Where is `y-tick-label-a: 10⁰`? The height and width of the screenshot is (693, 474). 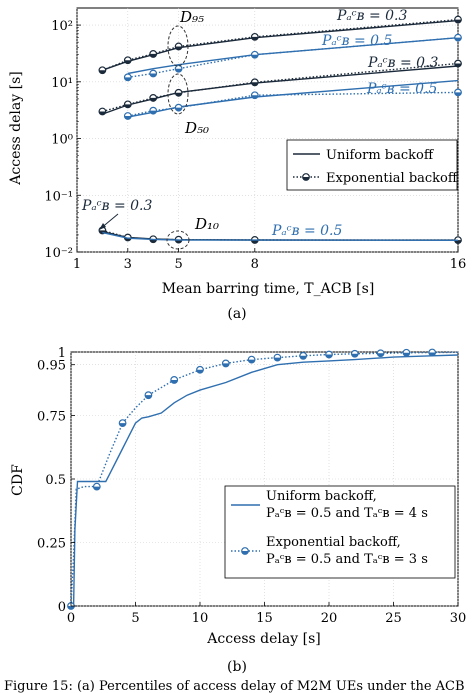
y-tick-label-a: 10⁰ is located at coordinates (62, 140).